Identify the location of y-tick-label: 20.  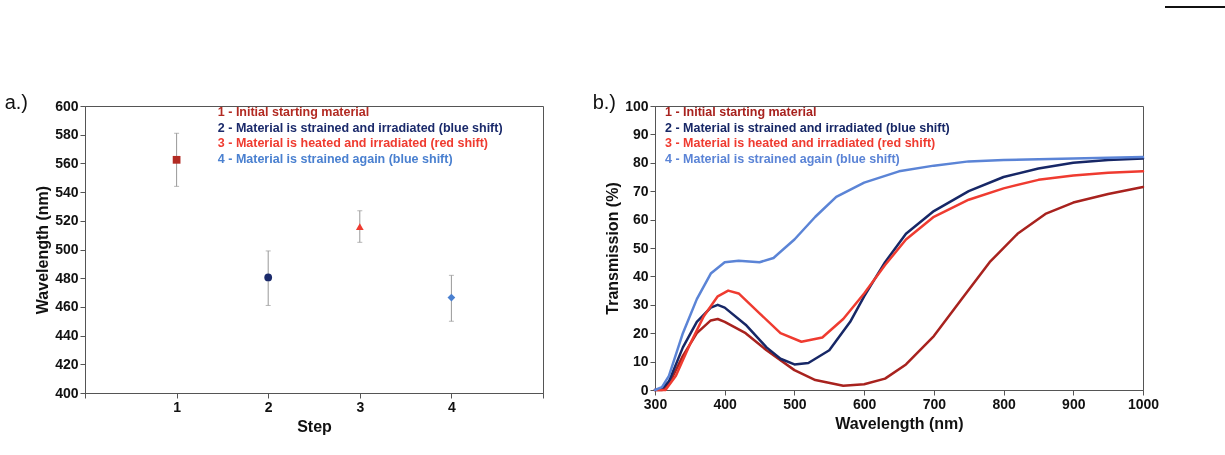
(640, 332).